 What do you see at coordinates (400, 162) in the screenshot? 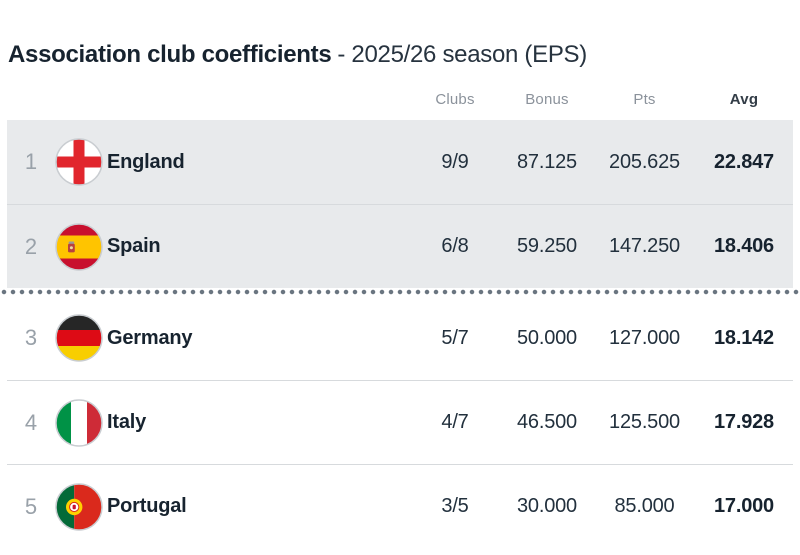
I see `table-row-england: 1 England 9/9 87.125 205.625 22.847` at bounding box center [400, 162].